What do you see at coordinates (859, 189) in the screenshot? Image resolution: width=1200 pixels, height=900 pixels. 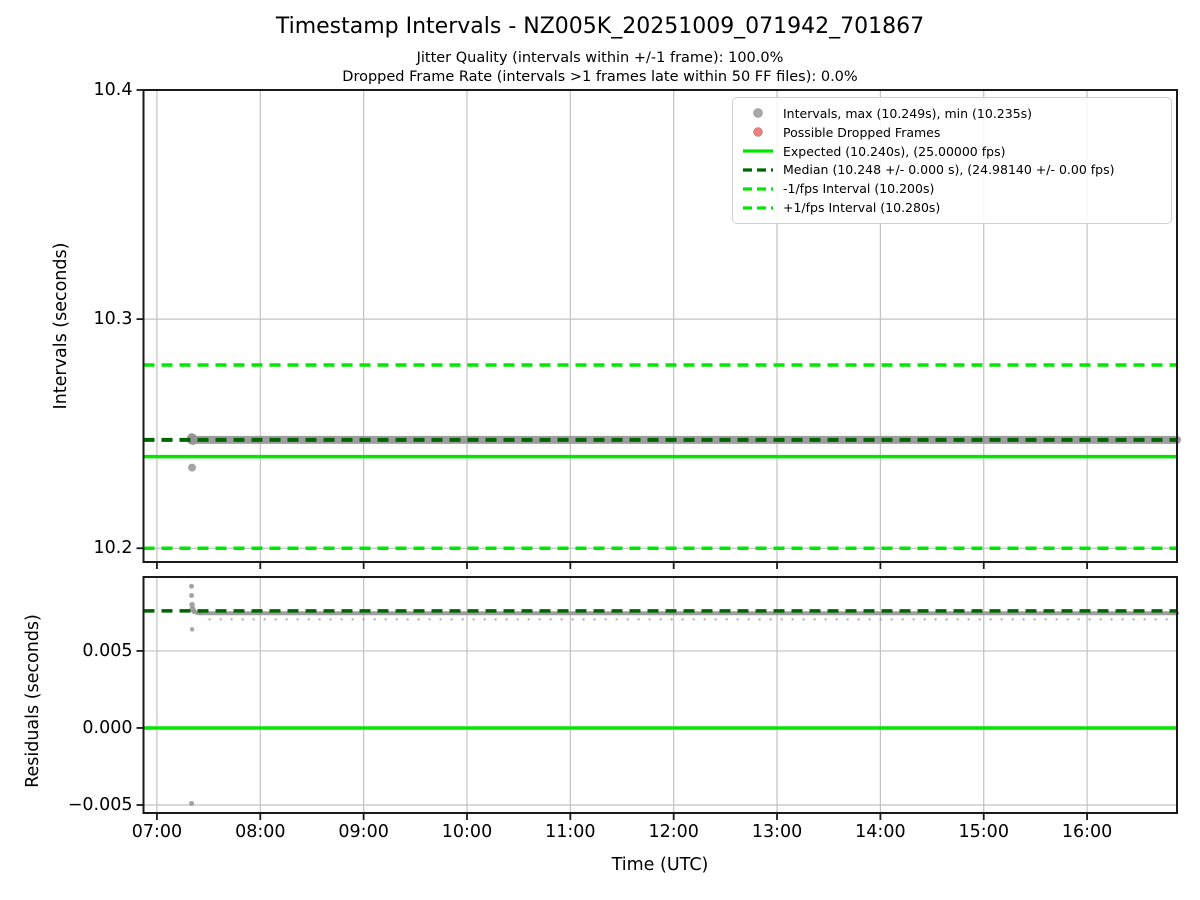 I see `legend-item-label: -1/fps Interval (10.200s)` at bounding box center [859, 189].